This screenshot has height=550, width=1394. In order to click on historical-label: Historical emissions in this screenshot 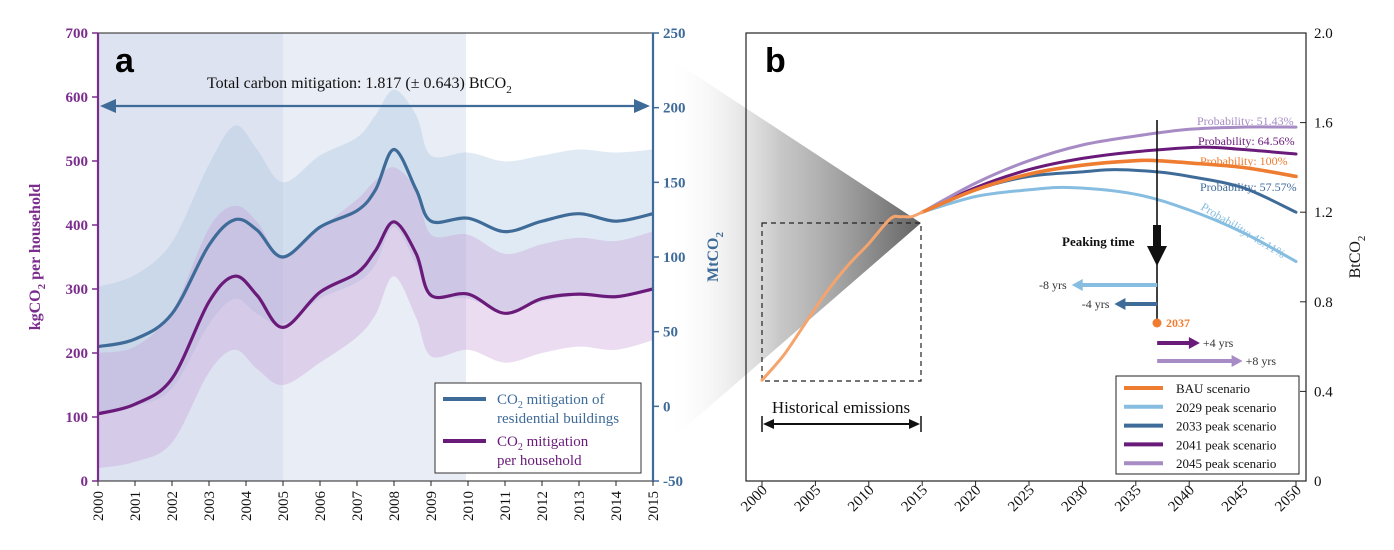, I will do `click(841, 407)`.